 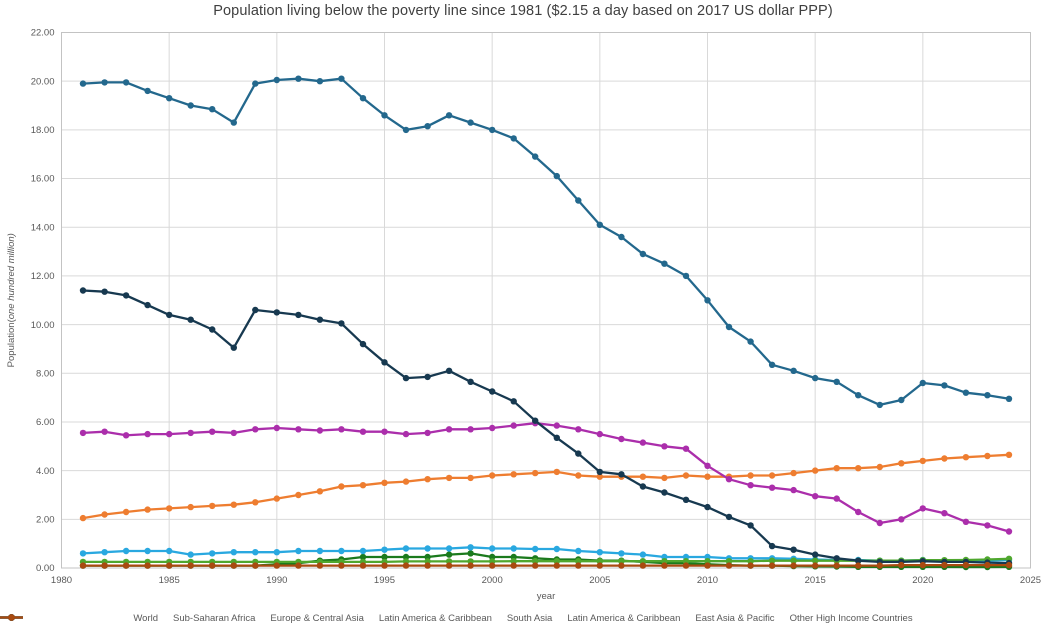 What do you see at coordinates (276, 618) in the screenshot?
I see `legend-item-south-asia-4: South Asia` at bounding box center [276, 618].